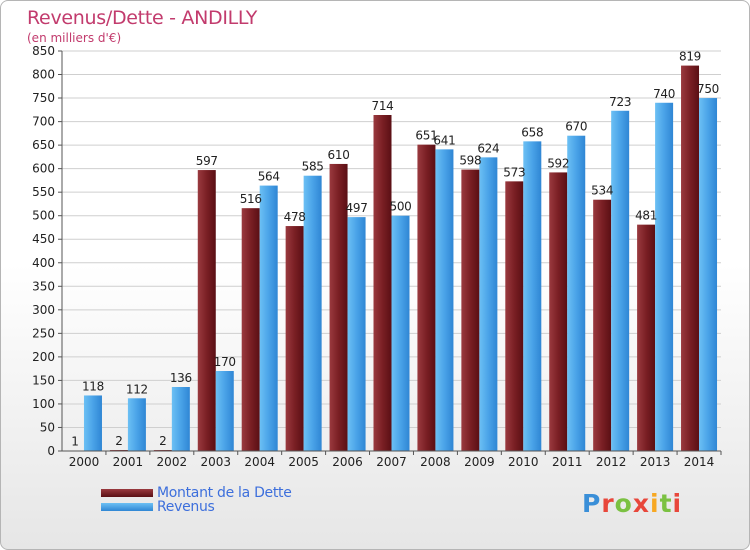 This screenshot has width=750, height=550. Describe the element at coordinates (444, 140) in the screenshot. I see `data-label-revenus: 641` at that location.